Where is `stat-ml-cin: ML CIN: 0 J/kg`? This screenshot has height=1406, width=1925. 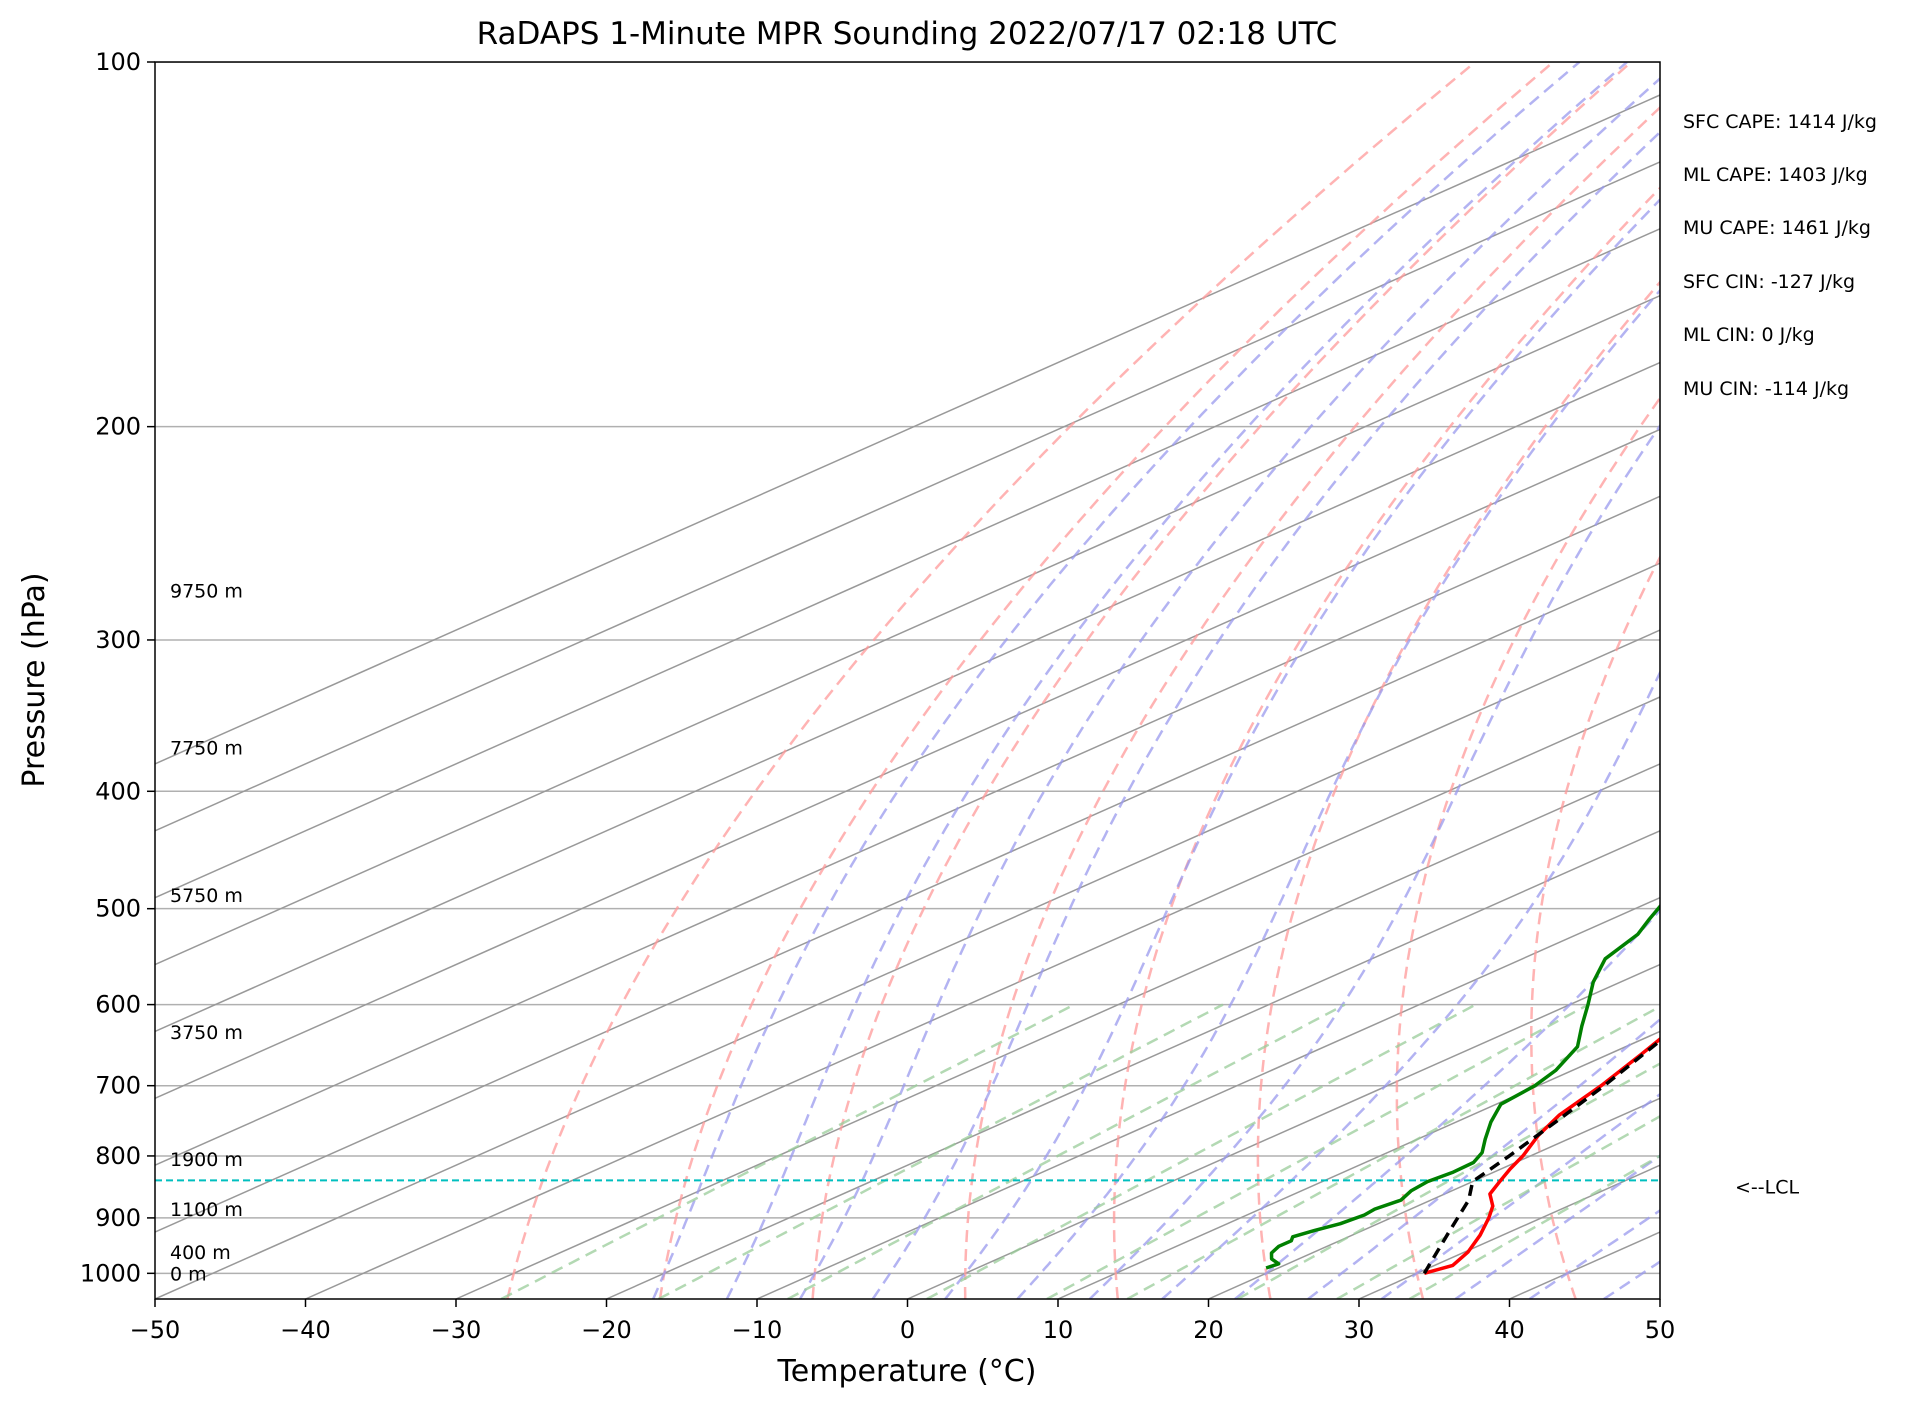 stat-ml-cin: ML CIN: 0 J/kg is located at coordinates (1749, 335).